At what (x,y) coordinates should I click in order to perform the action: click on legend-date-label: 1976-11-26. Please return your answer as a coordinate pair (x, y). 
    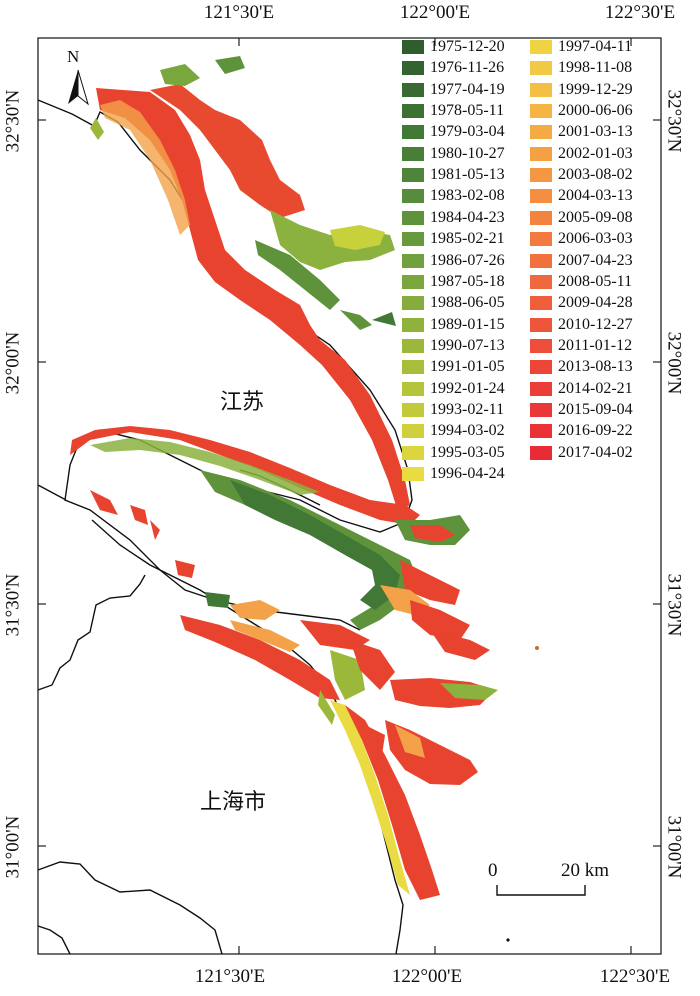
    Looking at the image, I should click on (467, 68).